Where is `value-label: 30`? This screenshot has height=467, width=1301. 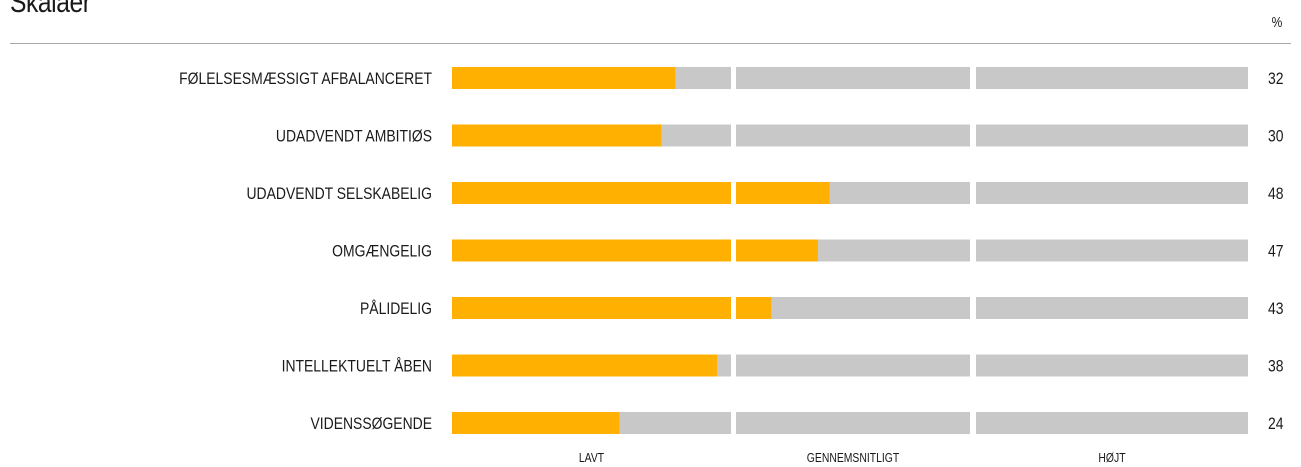
value-label: 30 is located at coordinates (1276, 136).